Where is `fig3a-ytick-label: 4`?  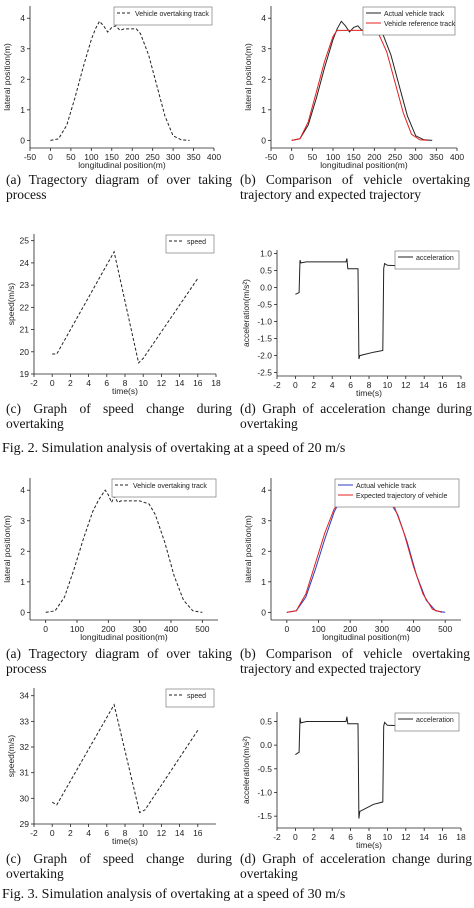
fig3a-ytick-label: 4 is located at coordinates (22, 490).